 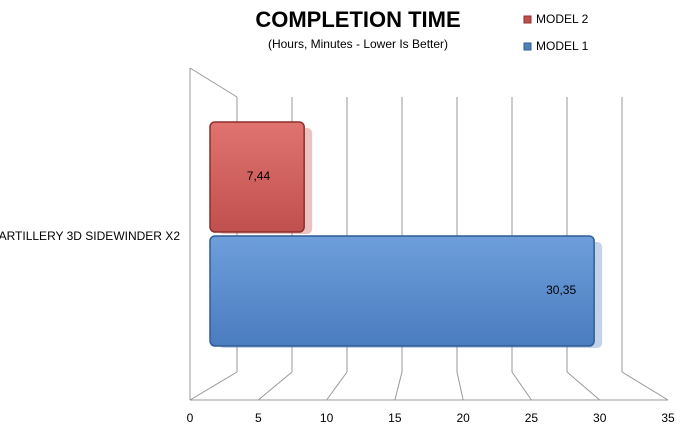 I want to click on left-wall-top, so click(x=213, y=82).